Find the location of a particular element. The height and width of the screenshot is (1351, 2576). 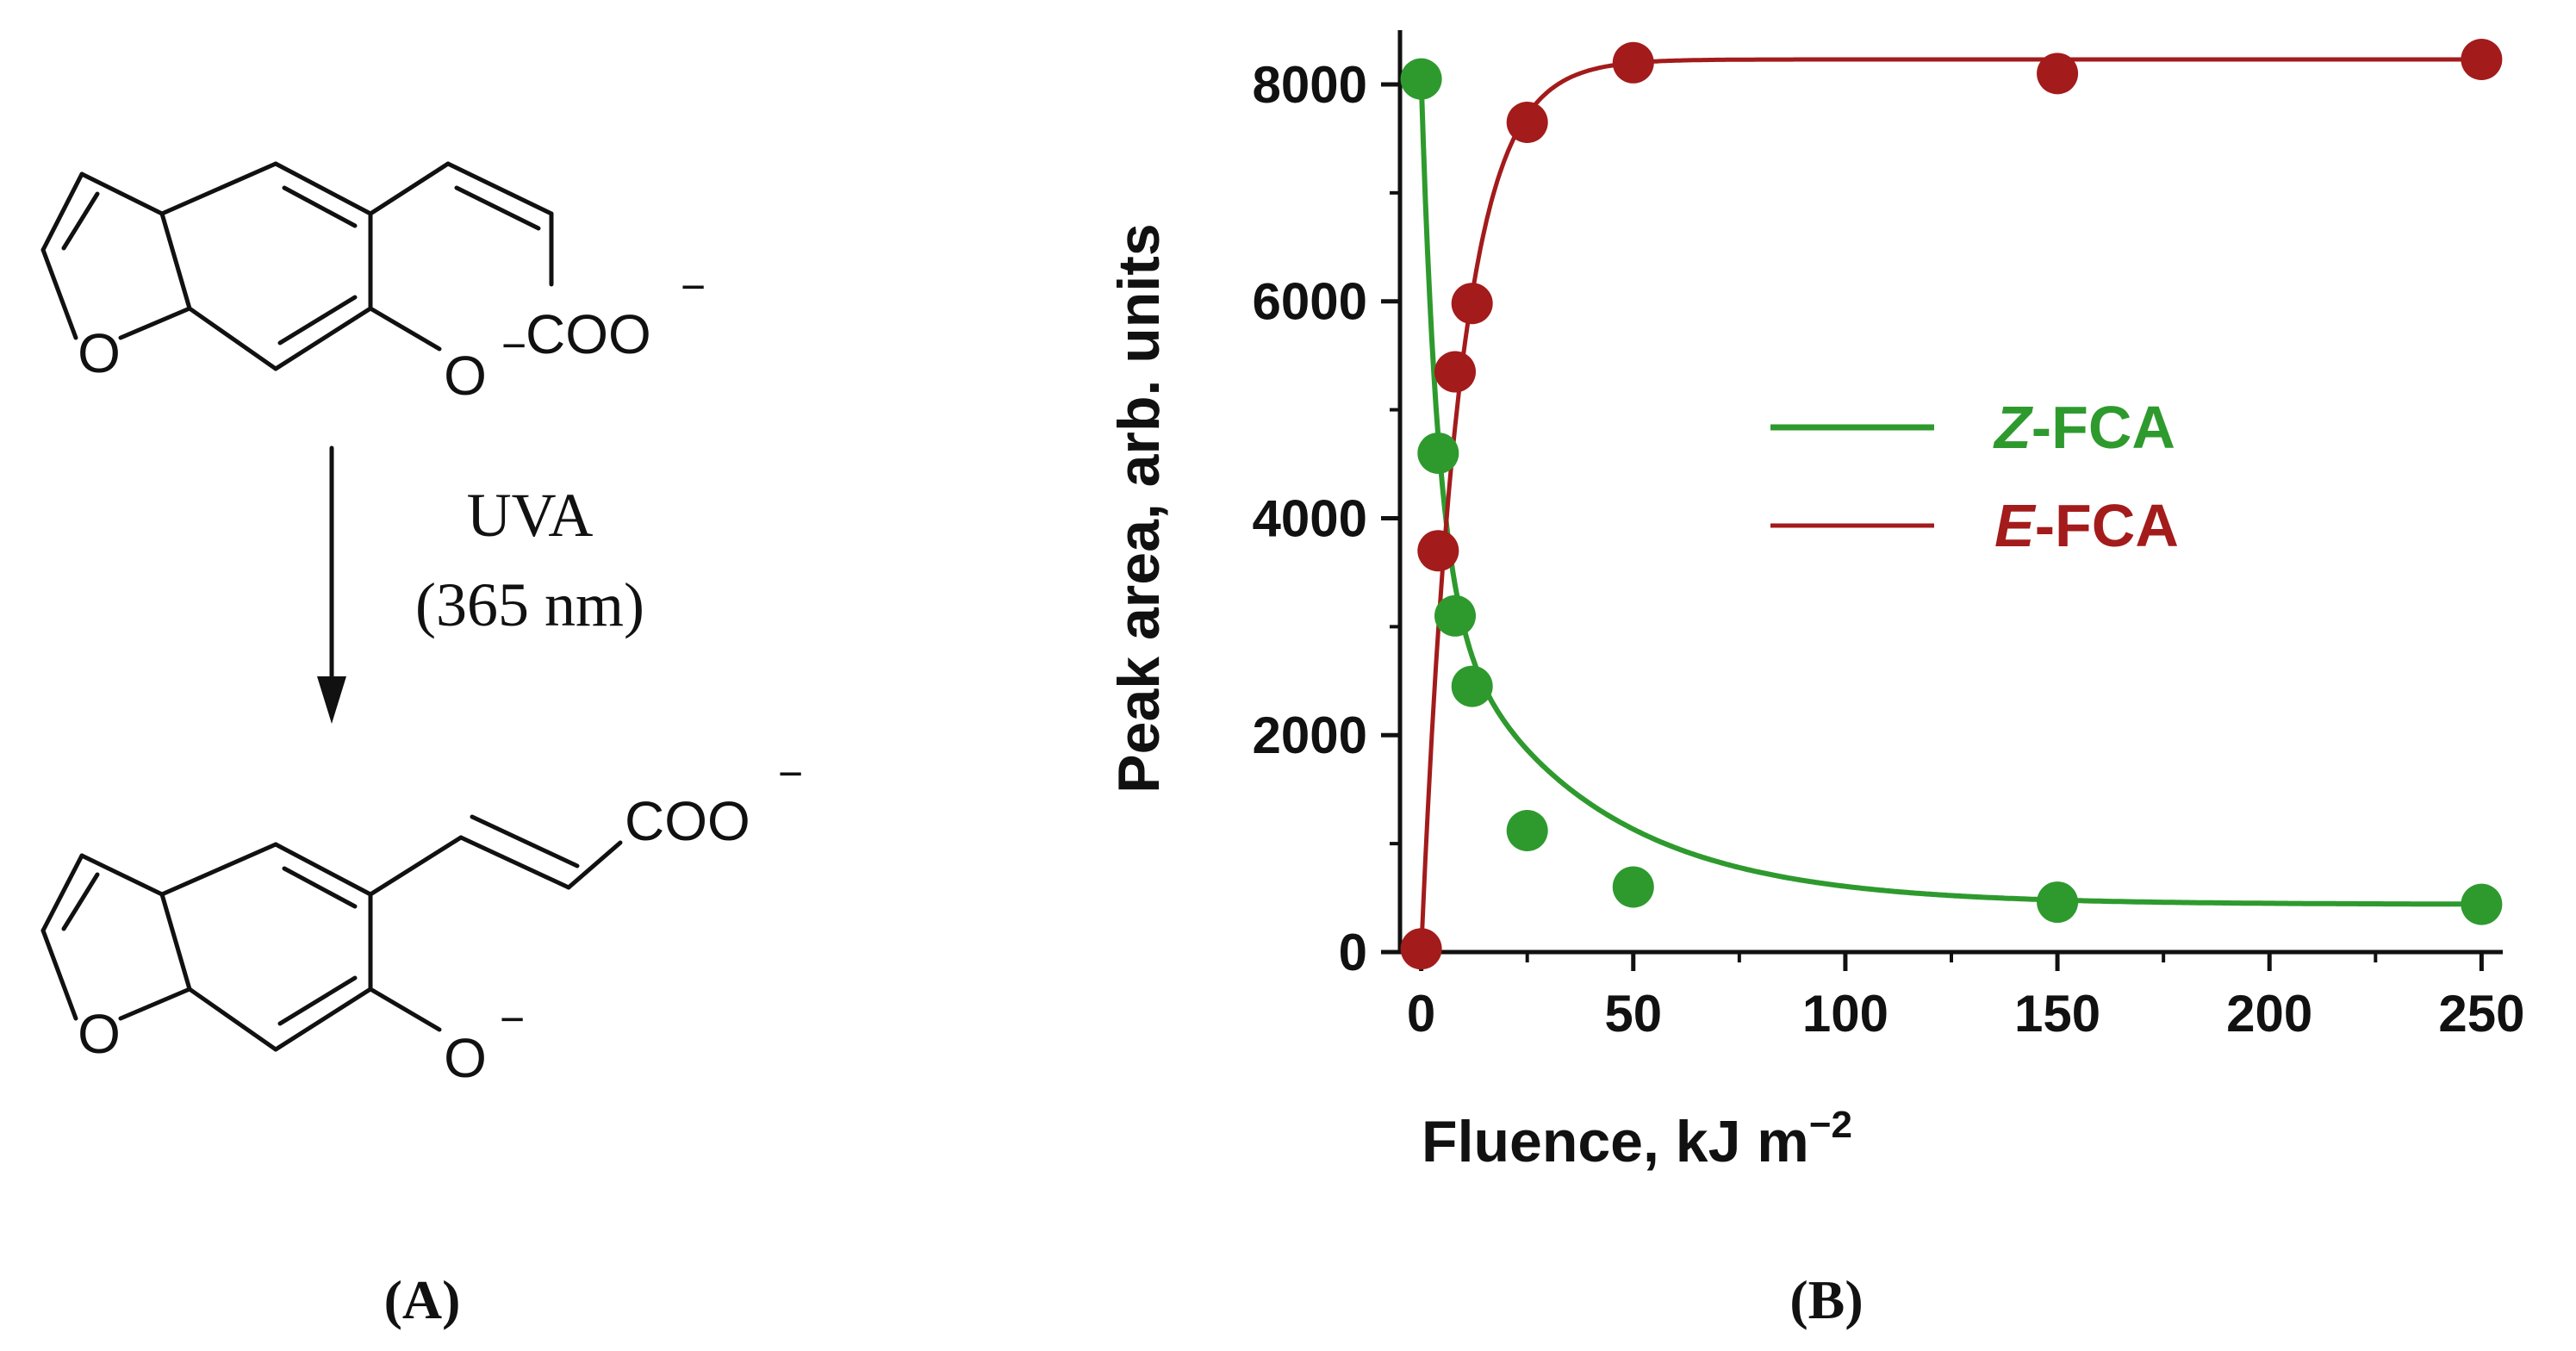

x-tick-label: 100 is located at coordinates (1845, 1014).